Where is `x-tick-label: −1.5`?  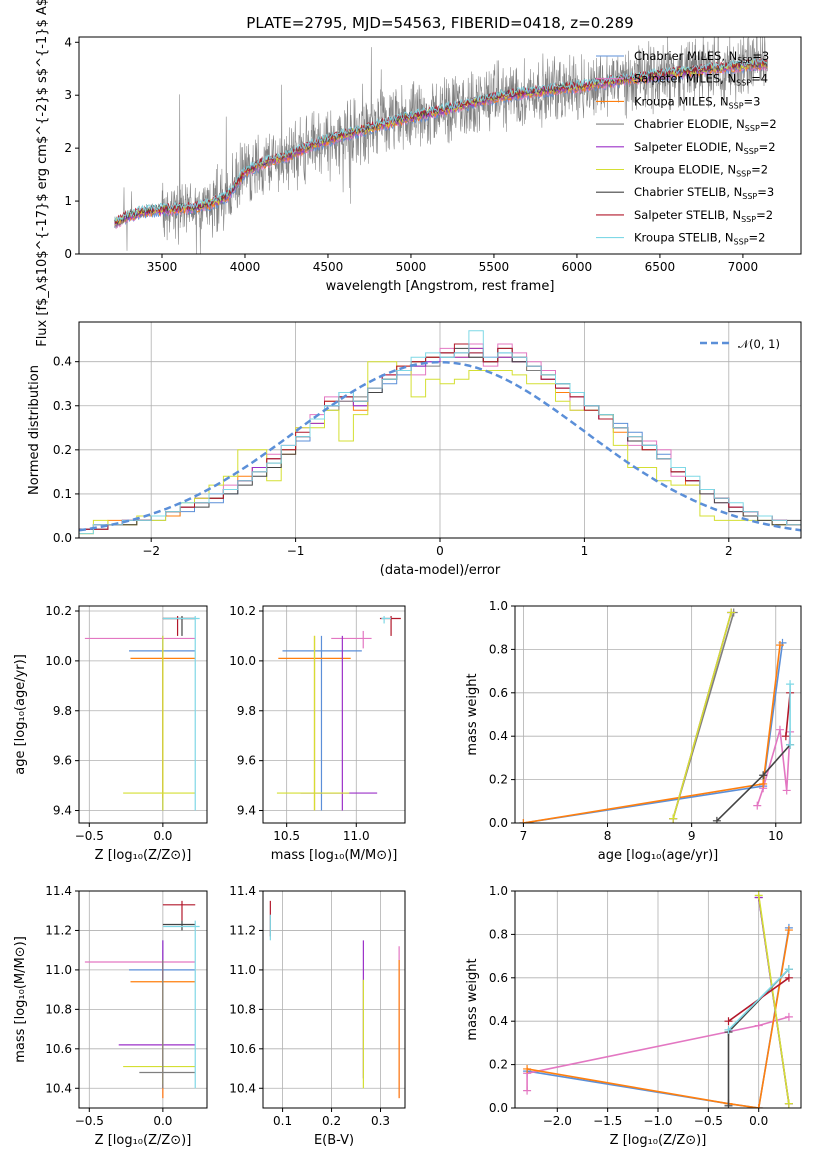 x-tick-label: −1.5 is located at coordinates (607, 1121).